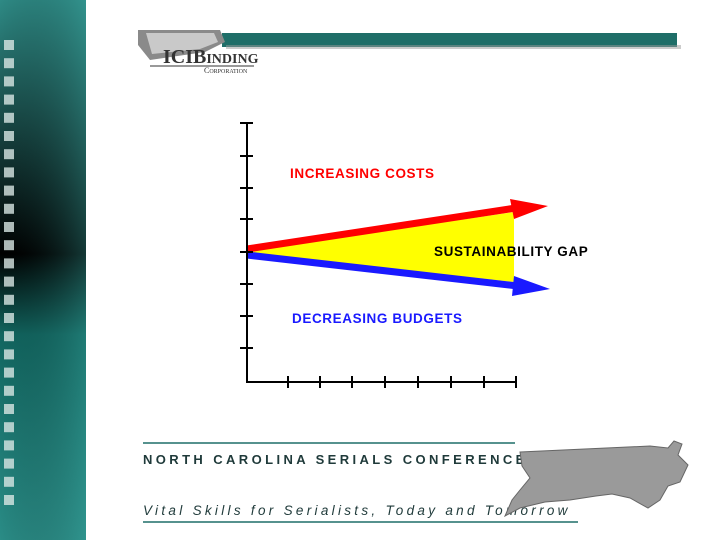 Image resolution: width=720 pixels, height=540 pixels. Describe the element at coordinates (382, 270) in the screenshot. I see `budget-arrow` at that location.